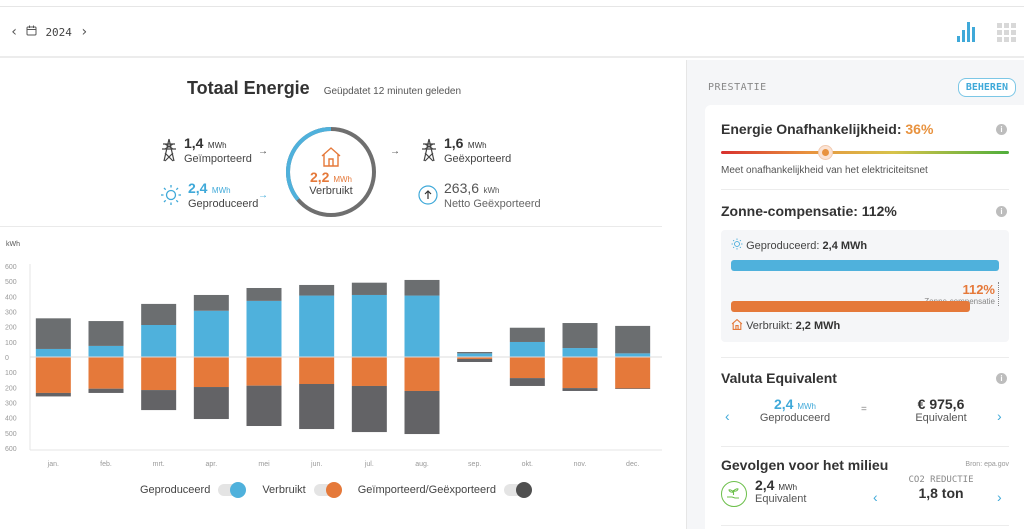  What do you see at coordinates (58, 32) in the screenshot?
I see `year-label: 2024` at bounding box center [58, 32].